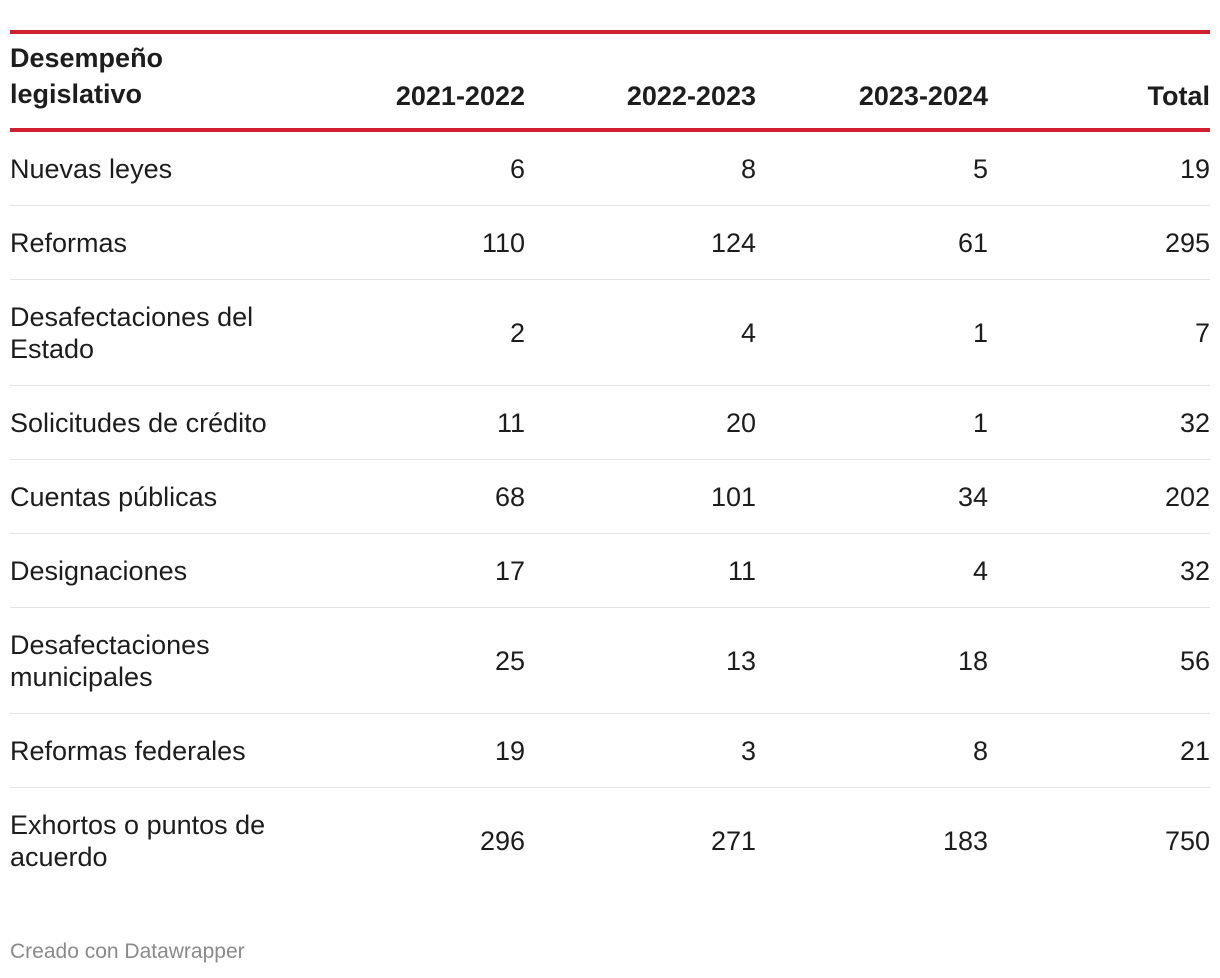 The width and height of the screenshot is (1220, 978). What do you see at coordinates (610, 243) in the screenshot?
I see `table-row: Reformas 110 124 61 295` at bounding box center [610, 243].